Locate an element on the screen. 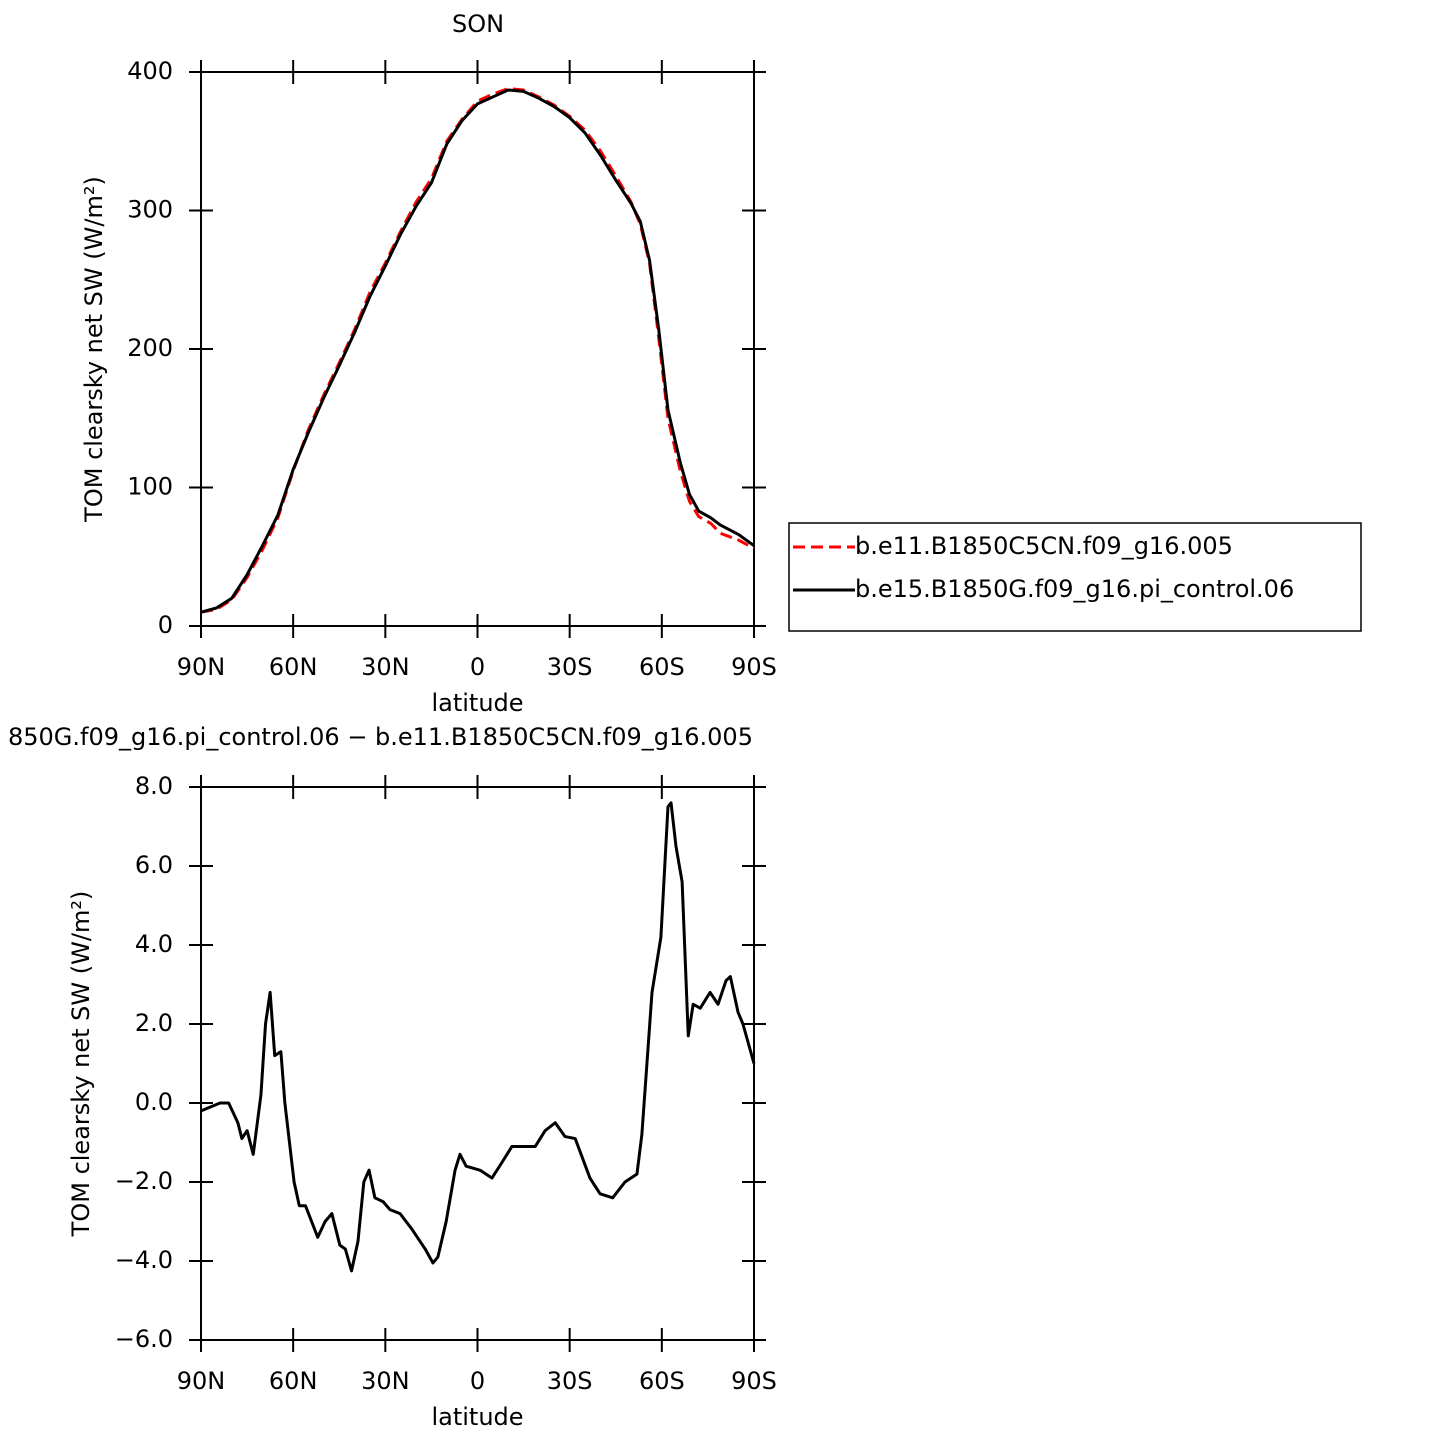  chart-title: SON is located at coordinates (478, 24).